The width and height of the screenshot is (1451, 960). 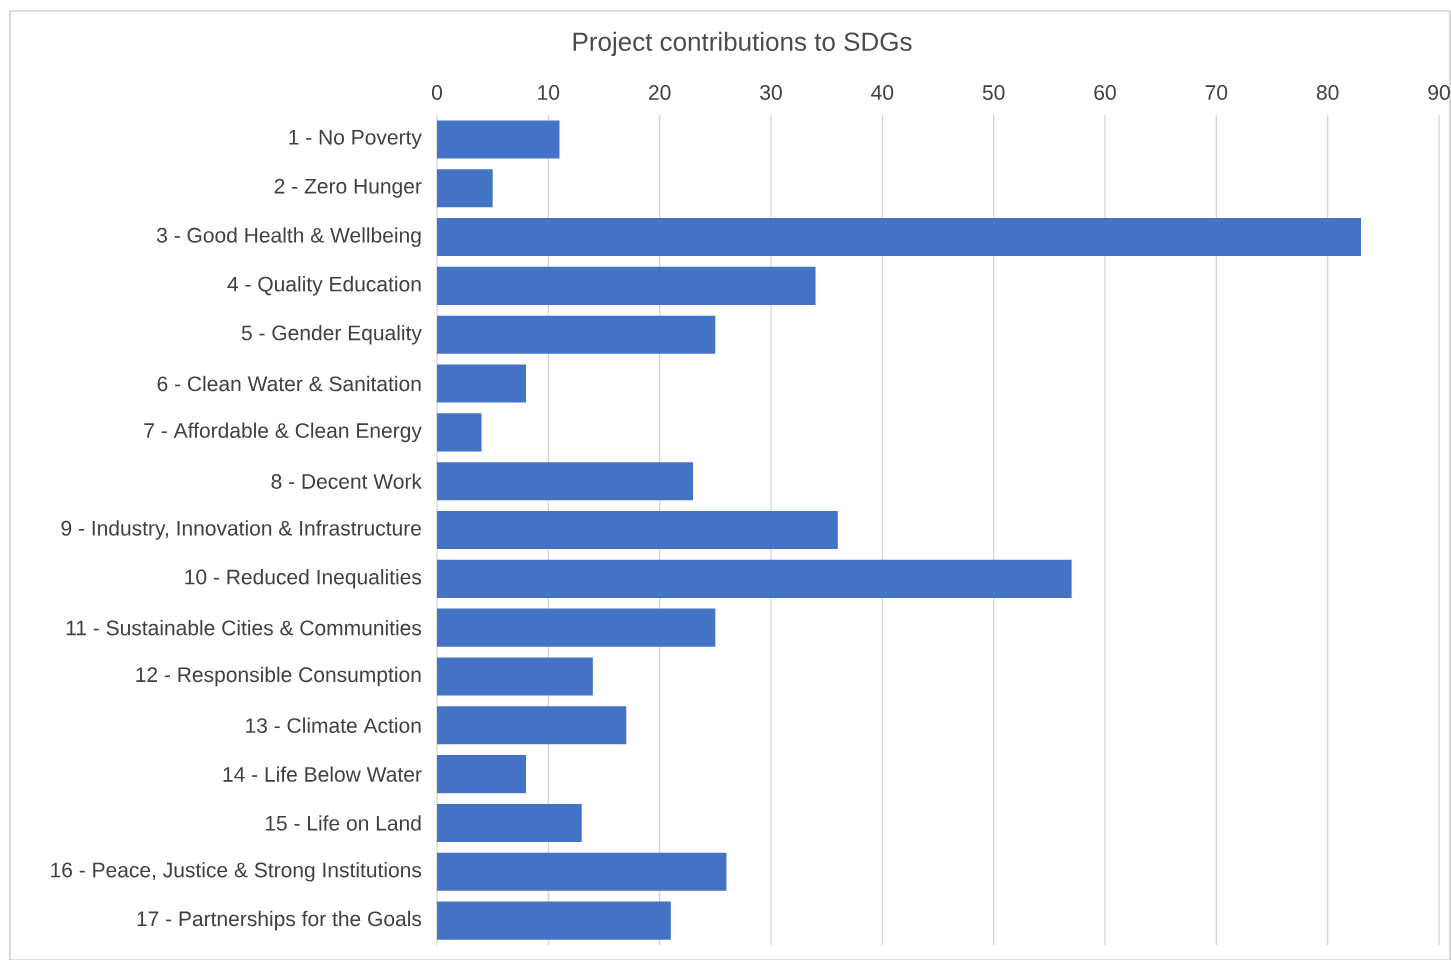 I want to click on y-tick-label: 10 - Reduced Inequalities, so click(x=303, y=579).